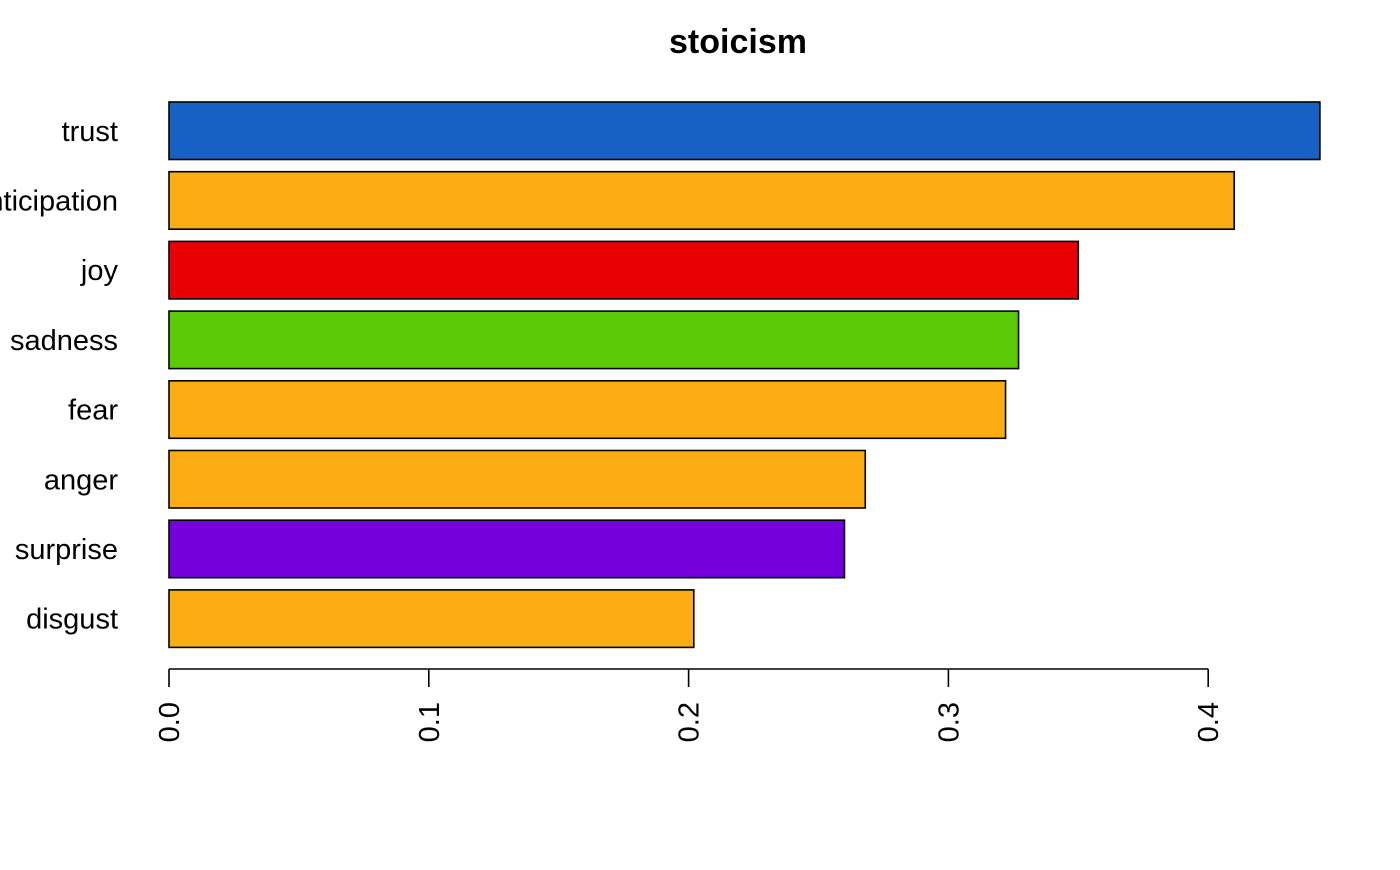 This screenshot has height=870, width=1400. Describe the element at coordinates (1209, 722) in the screenshot. I see `x-tick-label: 0.4` at that location.